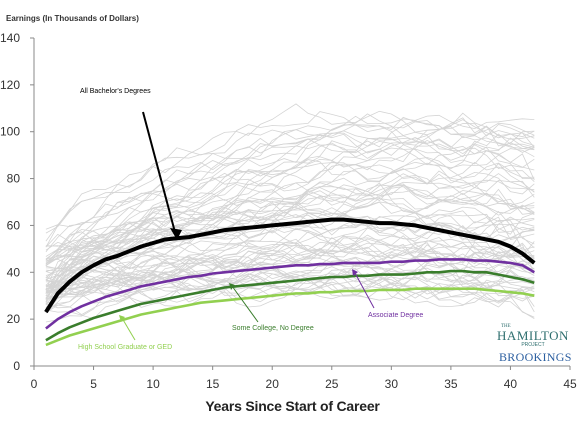 The height and width of the screenshot is (431, 585). I want to click on y-tick-label: 140, so click(10, 38).